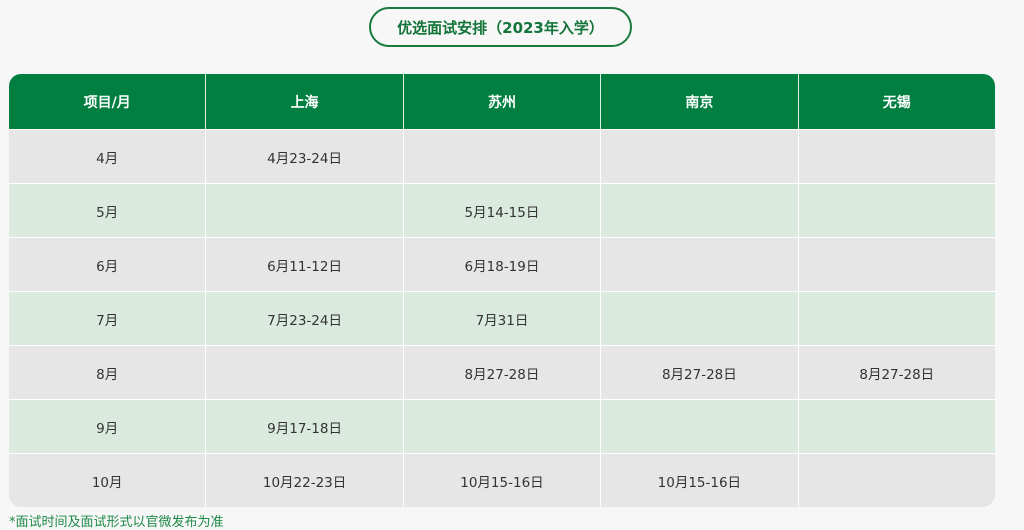 This screenshot has height=530, width=1024. I want to click on table-row: 7月 7月23-24日 7月31日, so click(502, 318).